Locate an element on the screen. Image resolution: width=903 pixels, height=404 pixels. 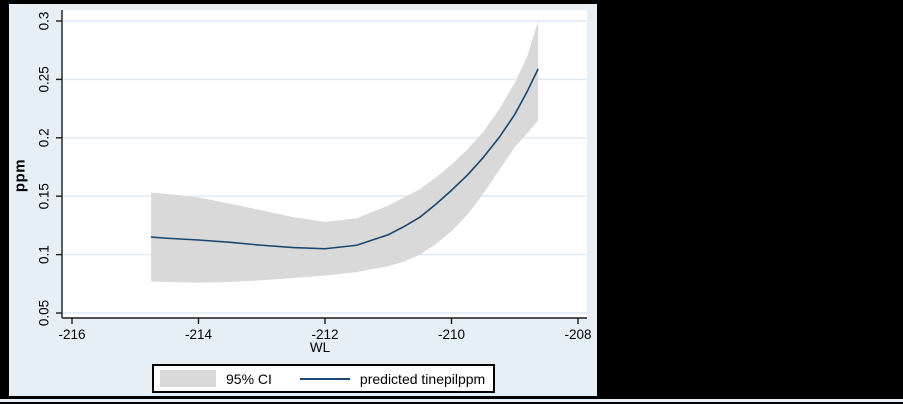
y-tick-label: 0.05 is located at coordinates (44, 313).